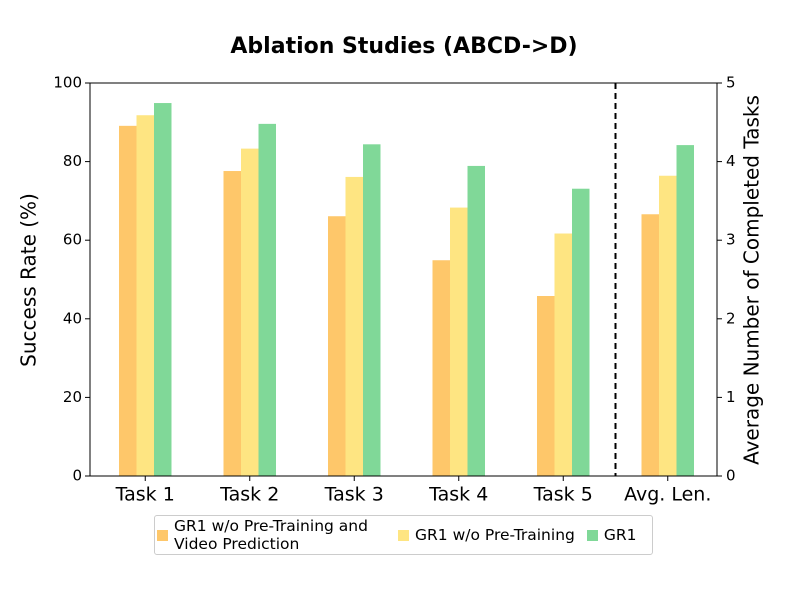  I want to click on y2-tick-label: 1, so click(731, 397).